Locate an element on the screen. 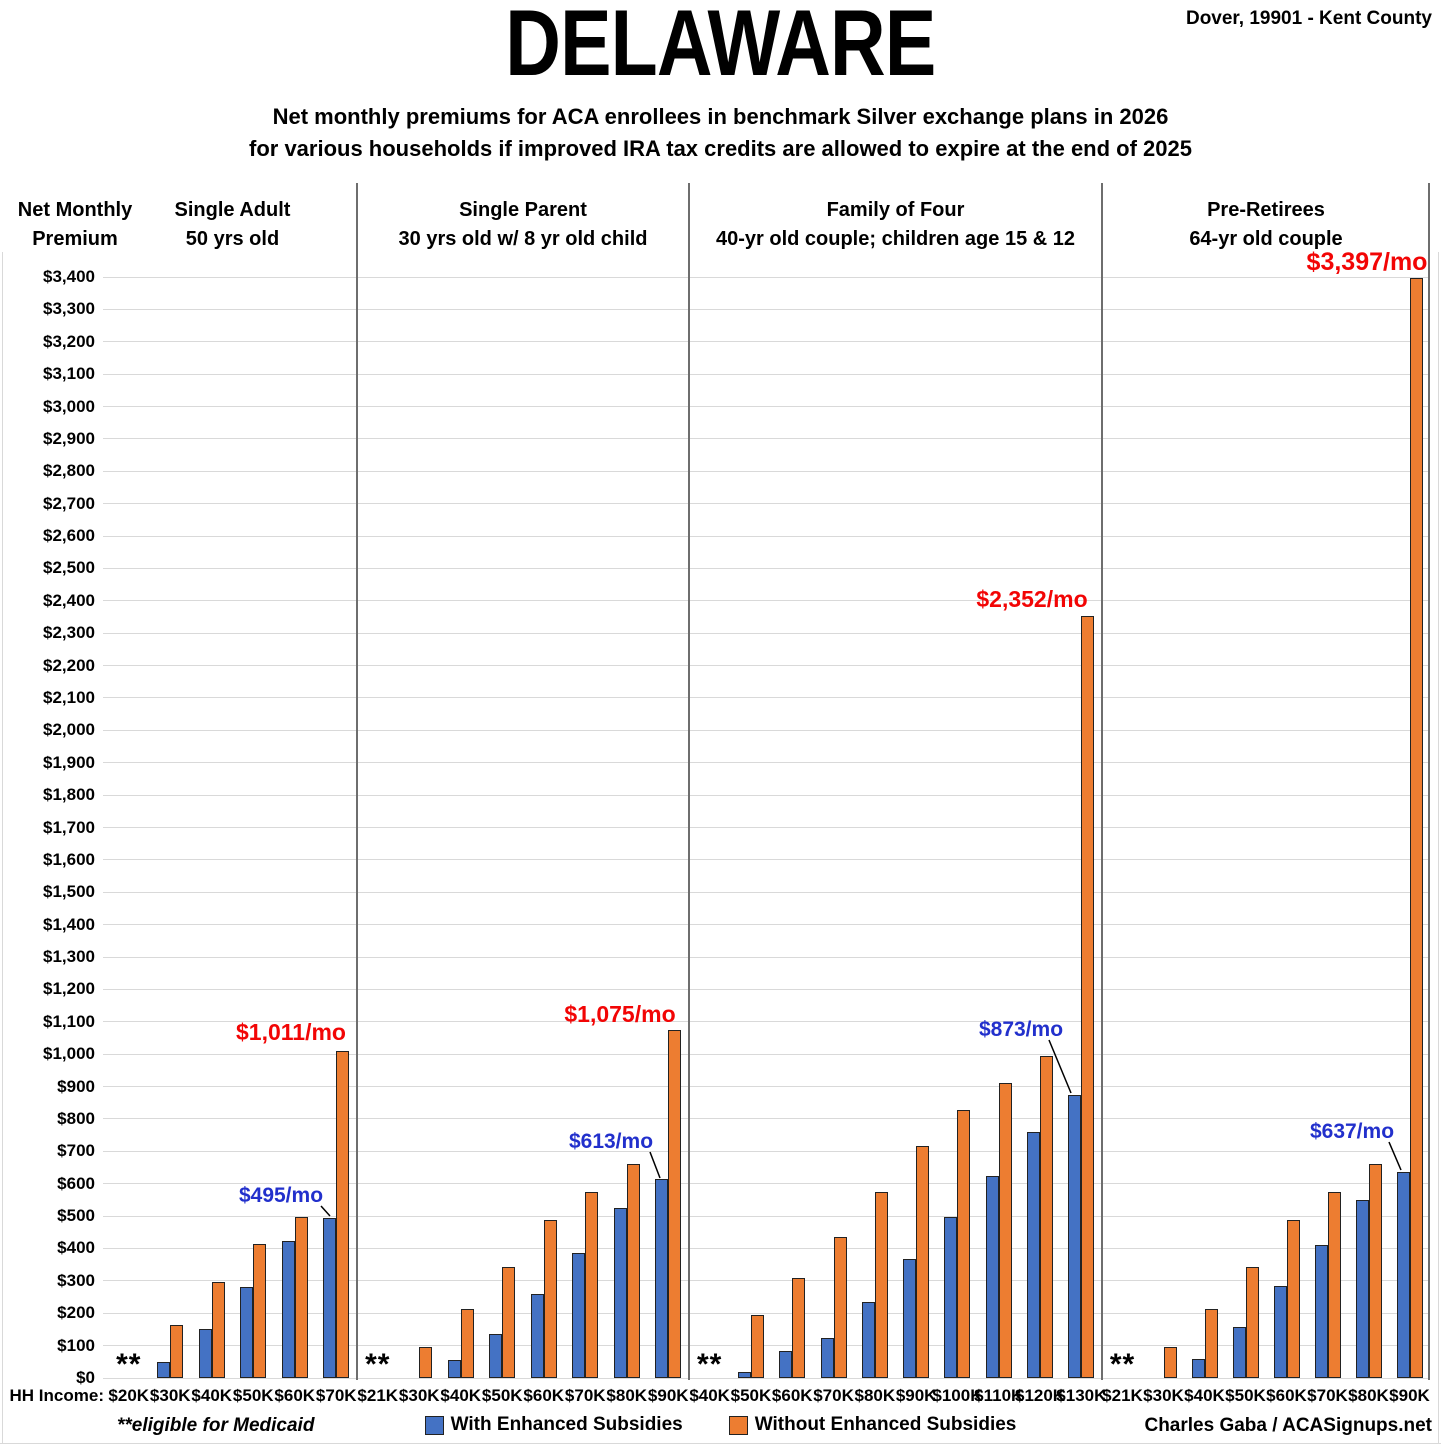  medicaid-marker-p1: ** is located at coordinates (129, 1364).